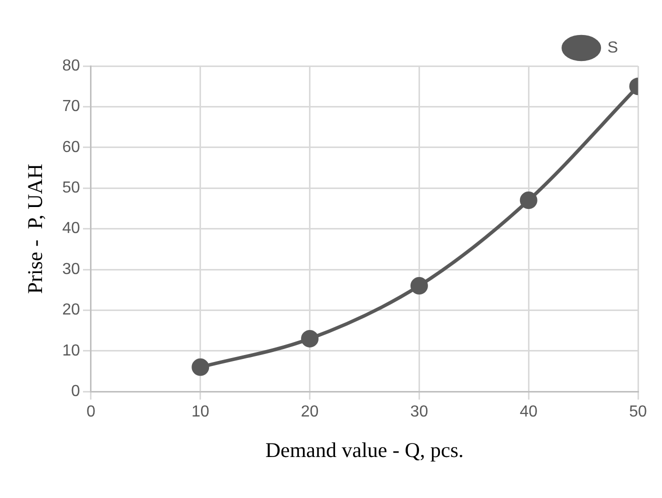 Image resolution: width=662 pixels, height=498 pixels. I want to click on y-tick-label: 60, so click(71, 147).